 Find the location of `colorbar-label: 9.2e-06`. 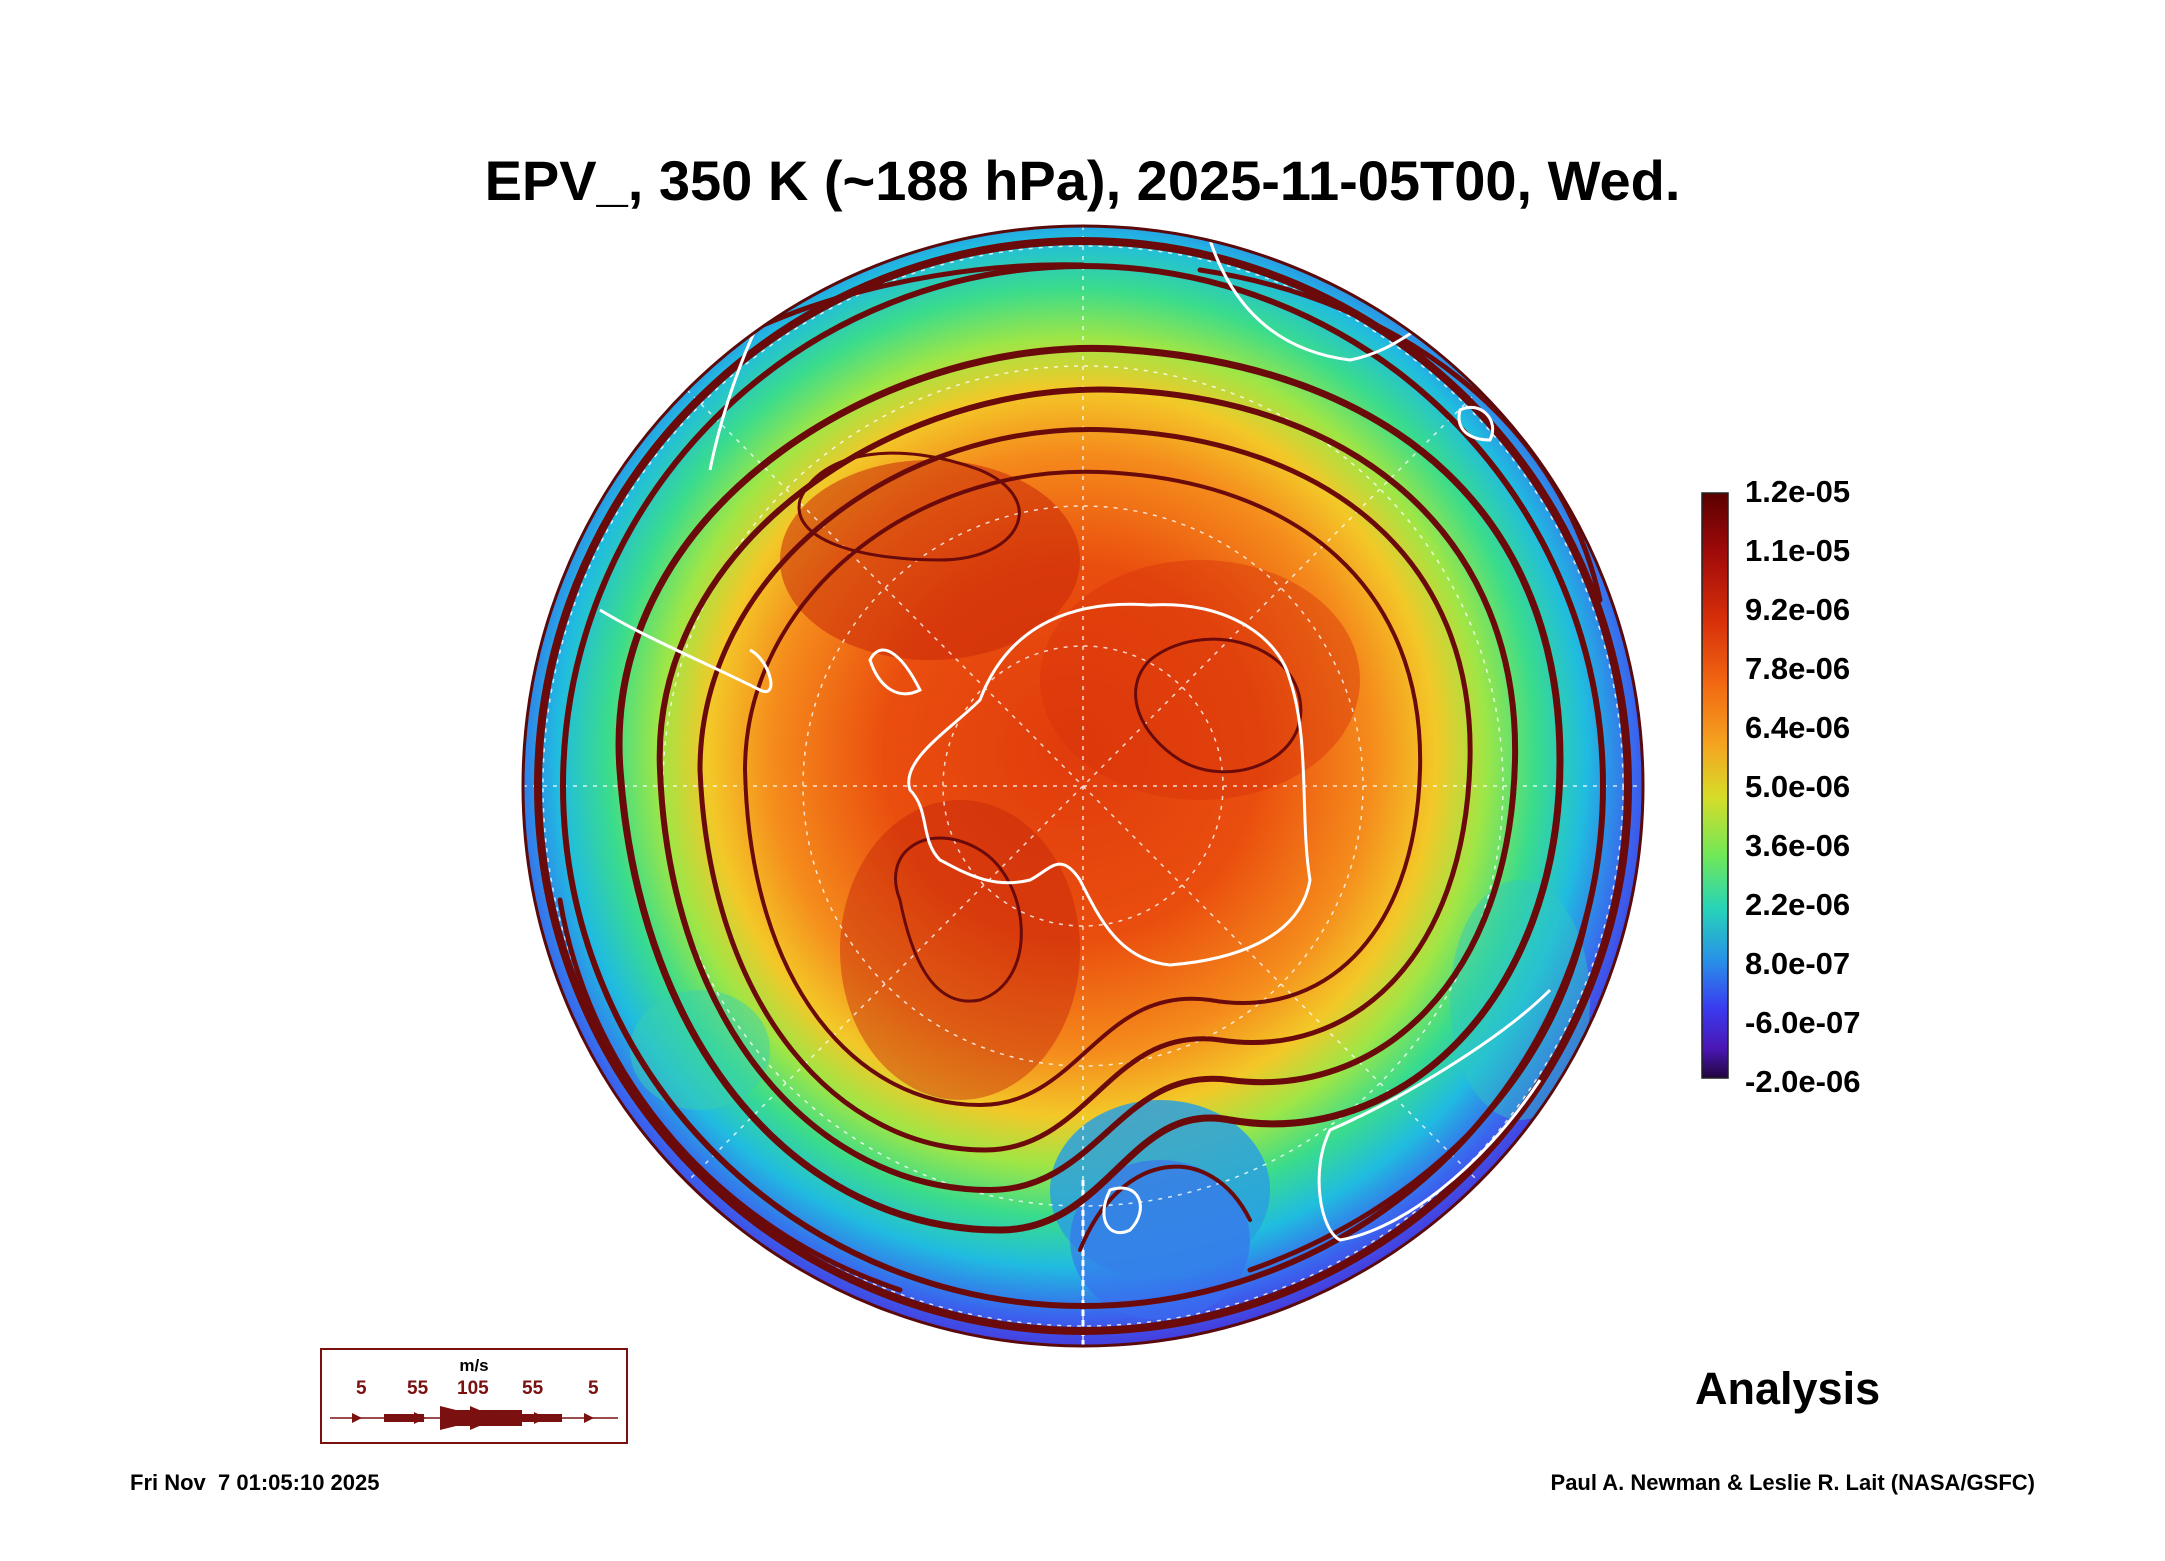

colorbar-label: 9.2e-06 is located at coordinates (1798, 609).